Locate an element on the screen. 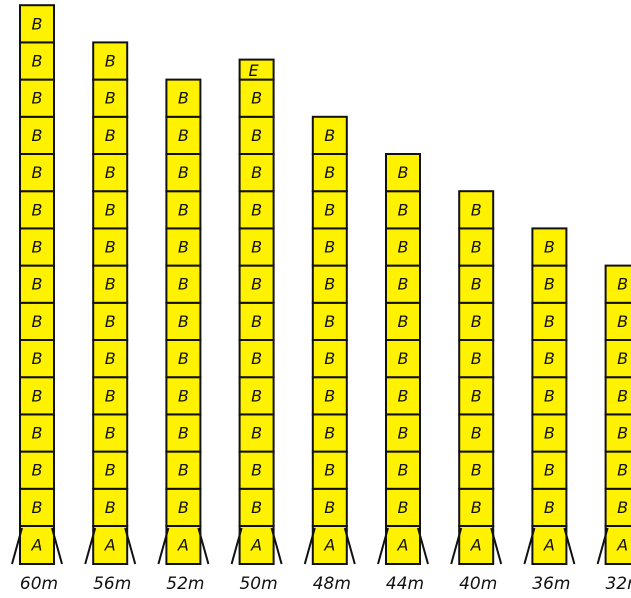 The image size is (631, 598). top-segment: E is located at coordinates (256, 69).